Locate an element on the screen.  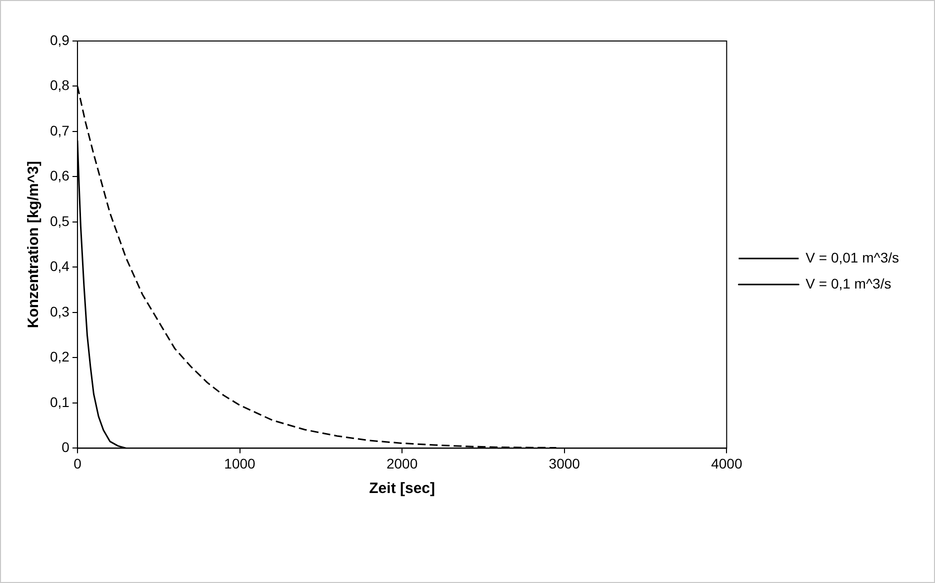
y-tick-label: 0,1 is located at coordinates (60, 402).